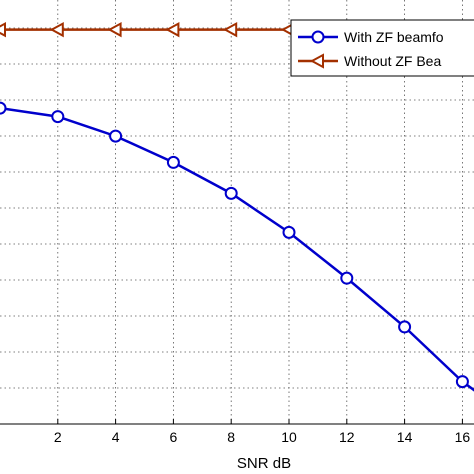 This screenshot has height=474, width=474. I want to click on x-tick-label: 14, so click(405, 437).